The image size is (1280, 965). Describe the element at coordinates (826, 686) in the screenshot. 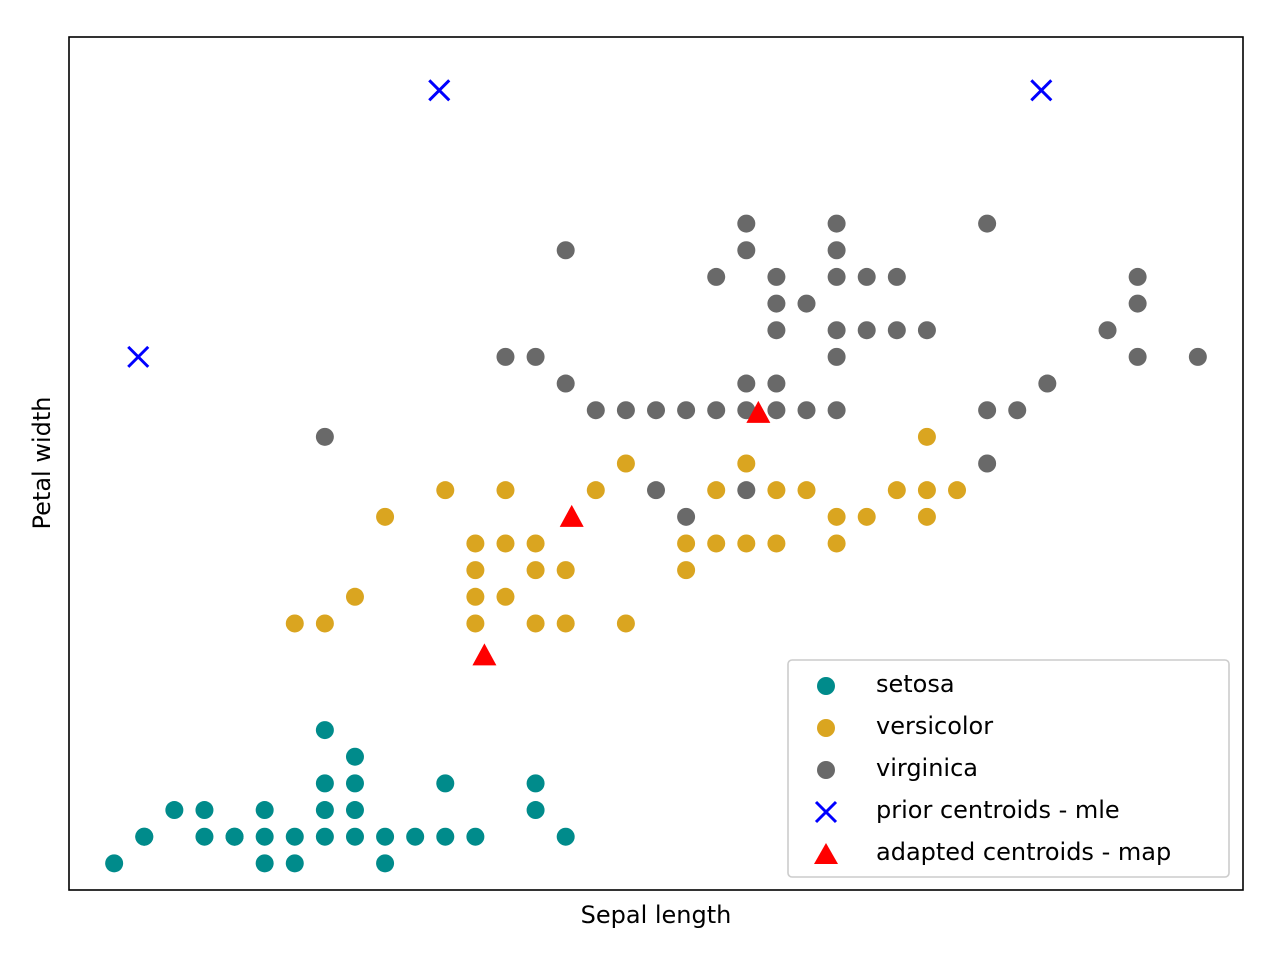

I see `legend-marker-setosa` at that location.